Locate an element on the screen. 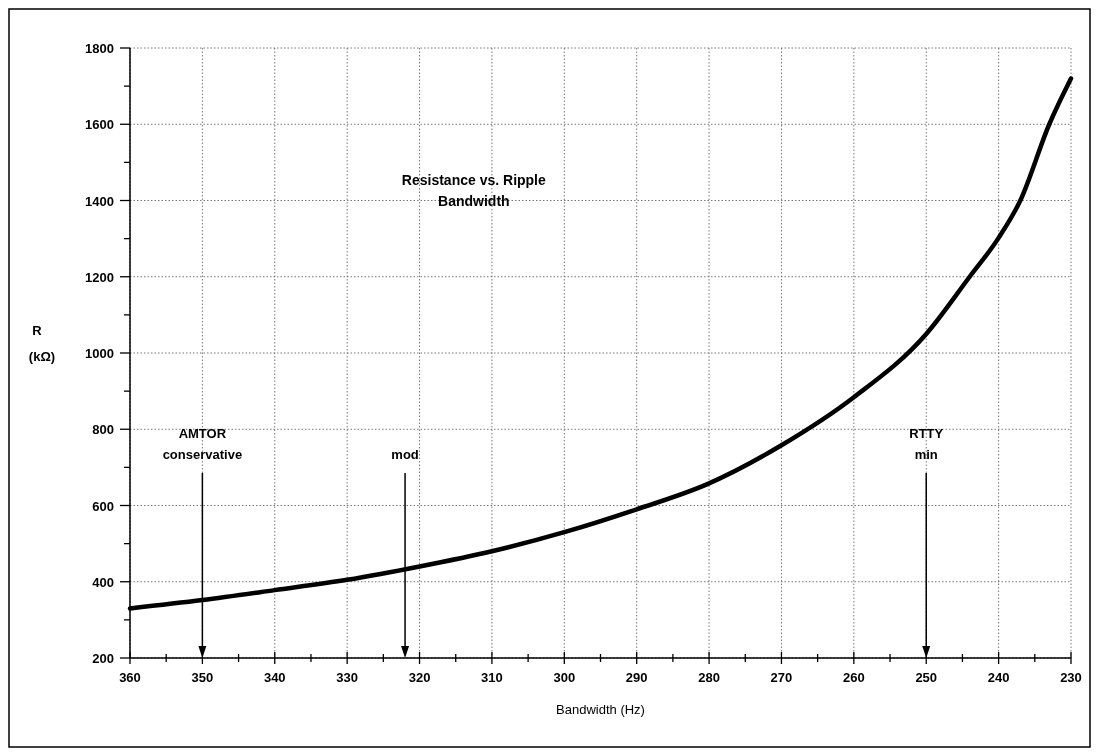  y-tick-label: 1800 is located at coordinates (99, 48).